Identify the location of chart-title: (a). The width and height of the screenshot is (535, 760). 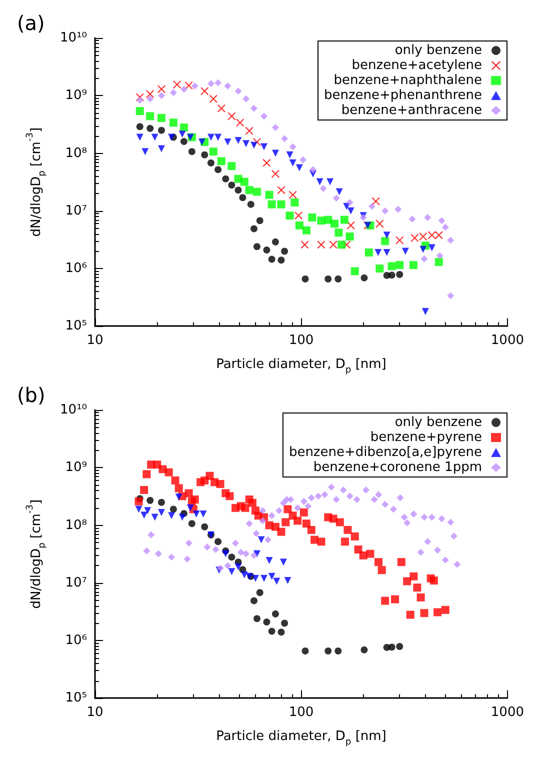
(31, 23).